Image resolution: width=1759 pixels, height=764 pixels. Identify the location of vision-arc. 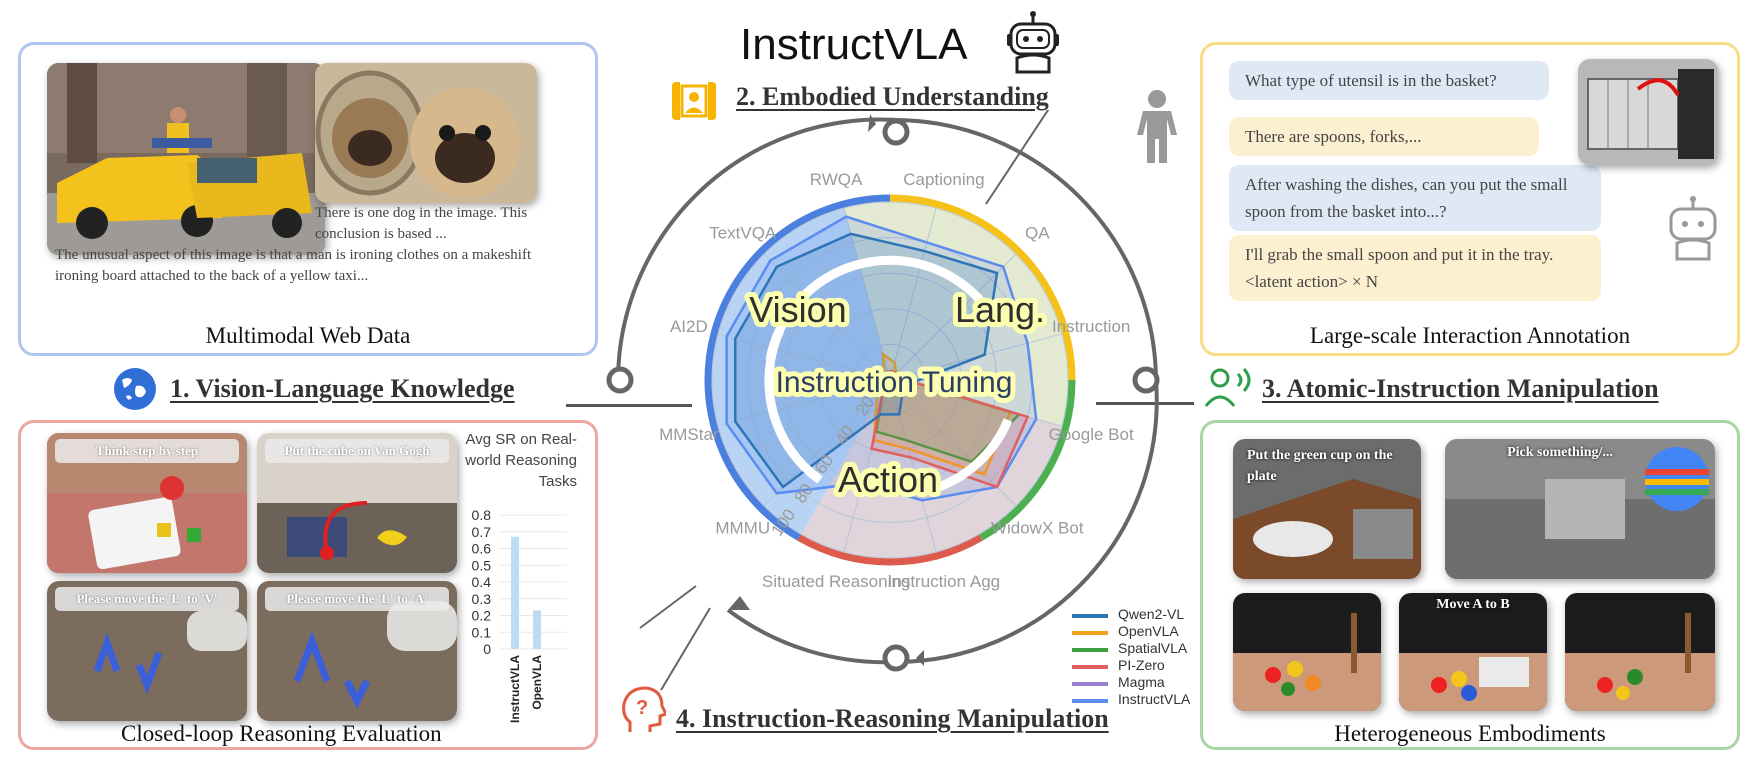
(797, 367).